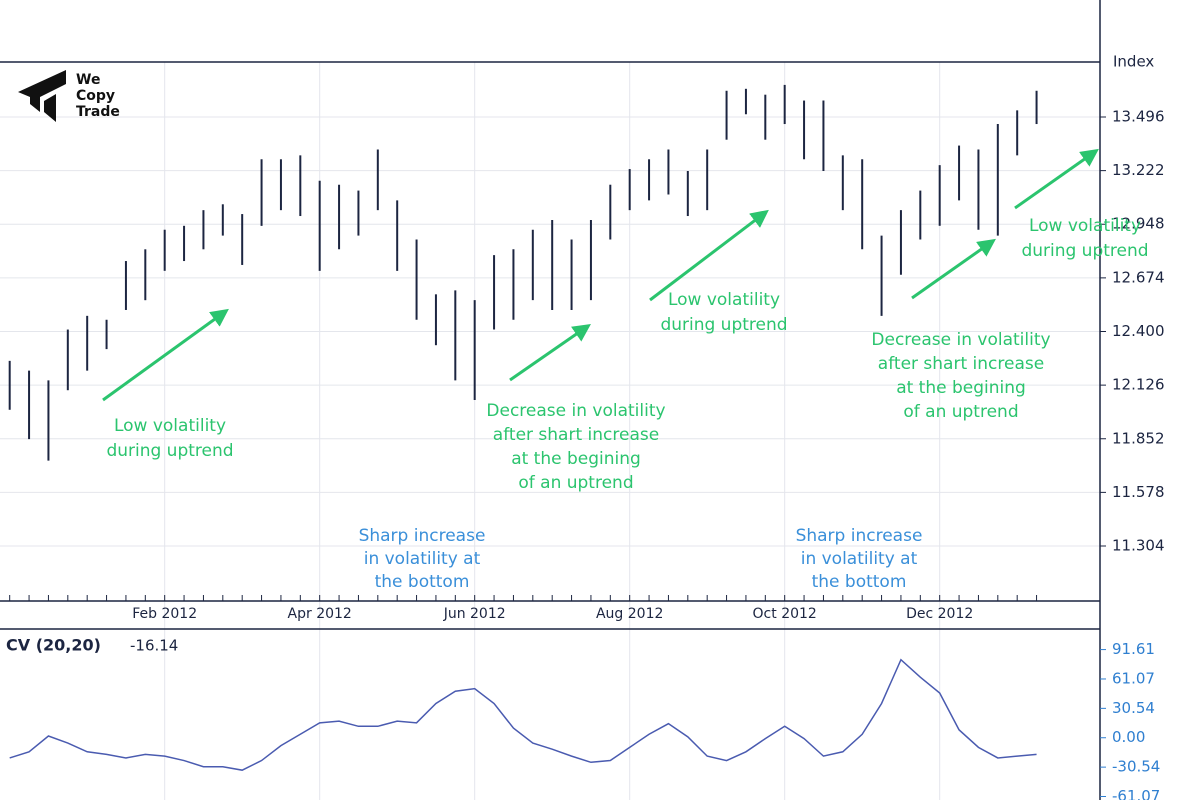 This screenshot has height=800, width=1200. Describe the element at coordinates (98, 112) in the screenshot. I see `logo-text: Trade` at that location.